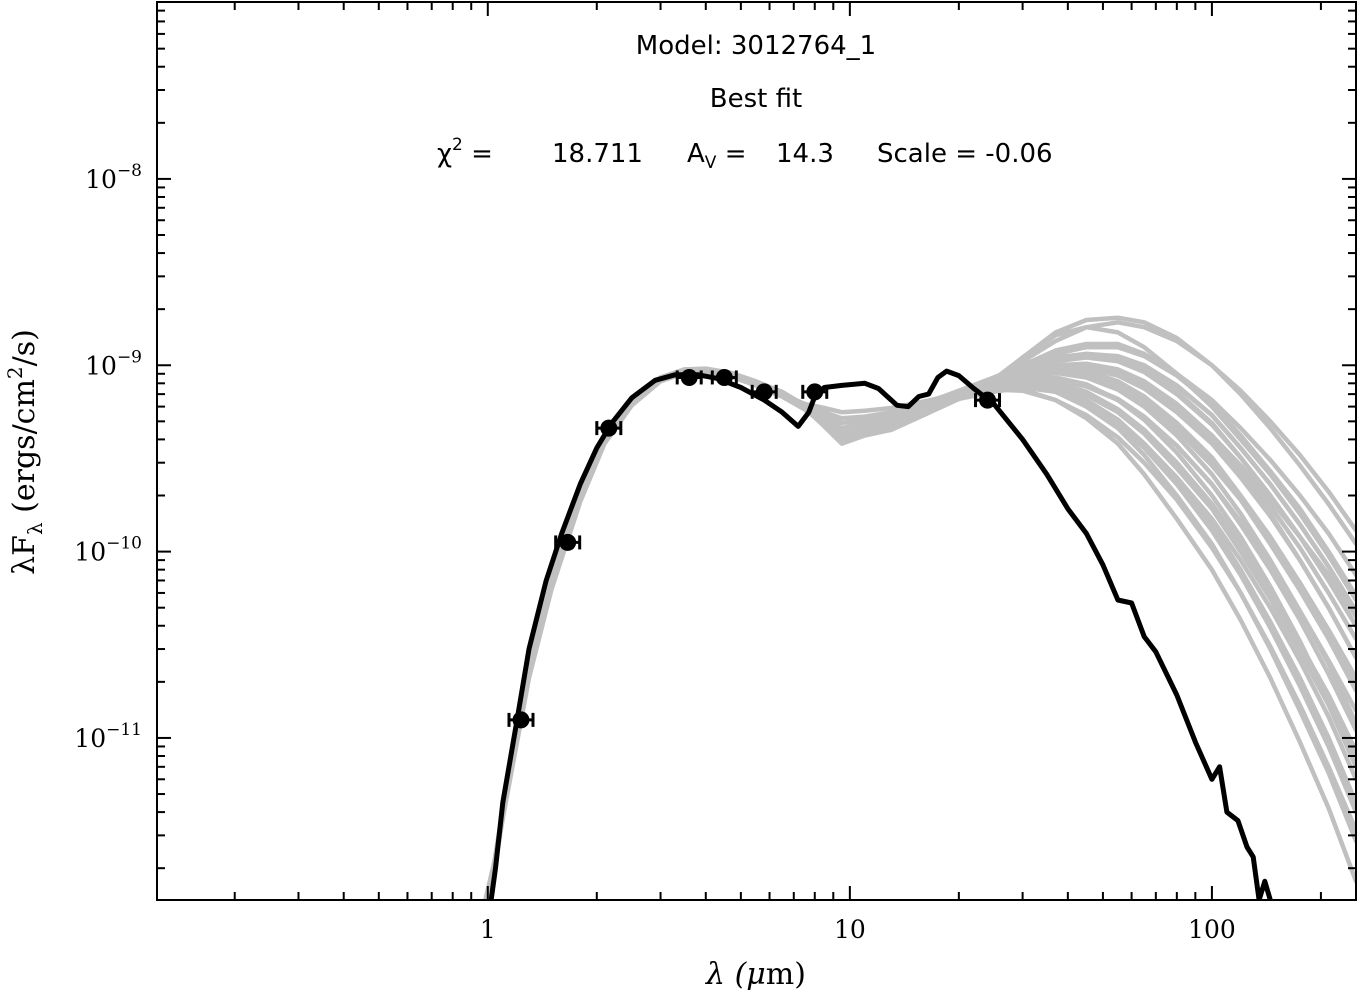  What do you see at coordinates (478, 154) in the screenshot?
I see `chi2-equals: =` at bounding box center [478, 154].